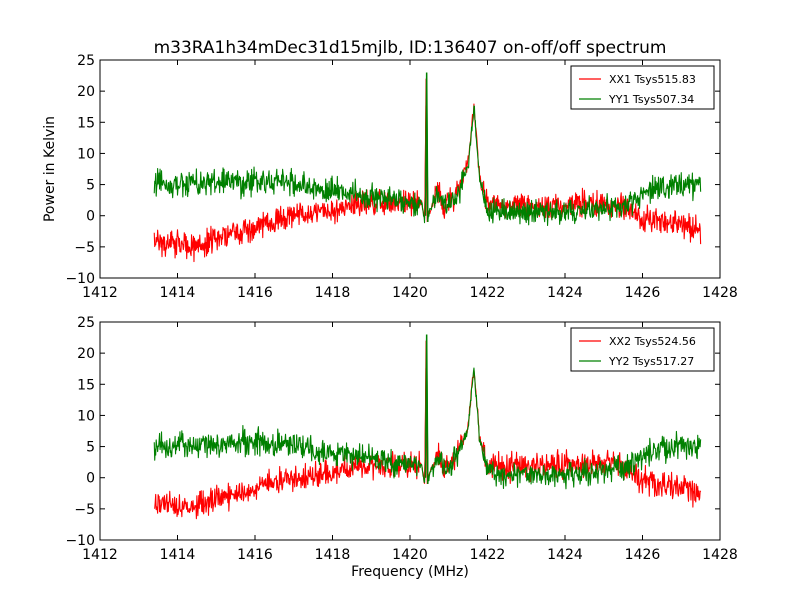 The image size is (800, 604). Describe the element at coordinates (651, 361) in the screenshot. I see `legend-label: YY2 Tsys517.27` at that location.